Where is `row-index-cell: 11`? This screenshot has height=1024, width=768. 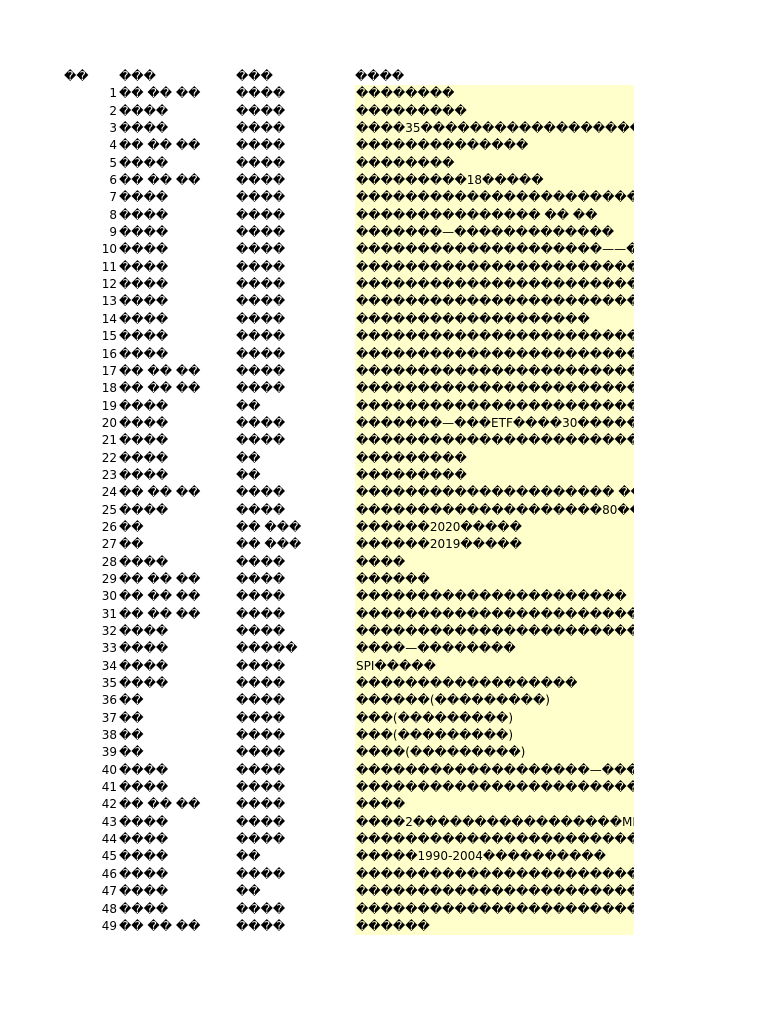 row-index-cell: 11 is located at coordinates (109, 266).